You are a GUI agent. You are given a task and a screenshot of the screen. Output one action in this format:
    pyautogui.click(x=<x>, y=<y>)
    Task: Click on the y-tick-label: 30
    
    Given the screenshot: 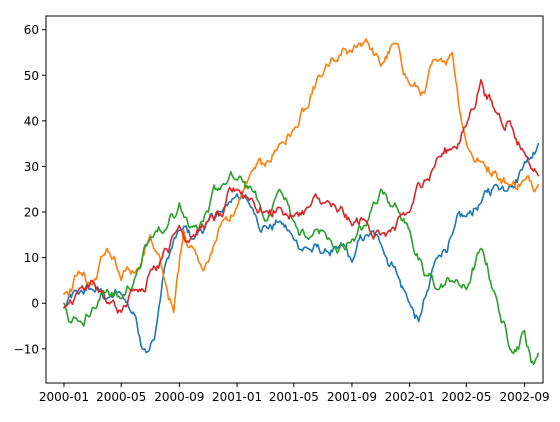 What is the action you would take?
    pyautogui.click(x=31, y=167)
    